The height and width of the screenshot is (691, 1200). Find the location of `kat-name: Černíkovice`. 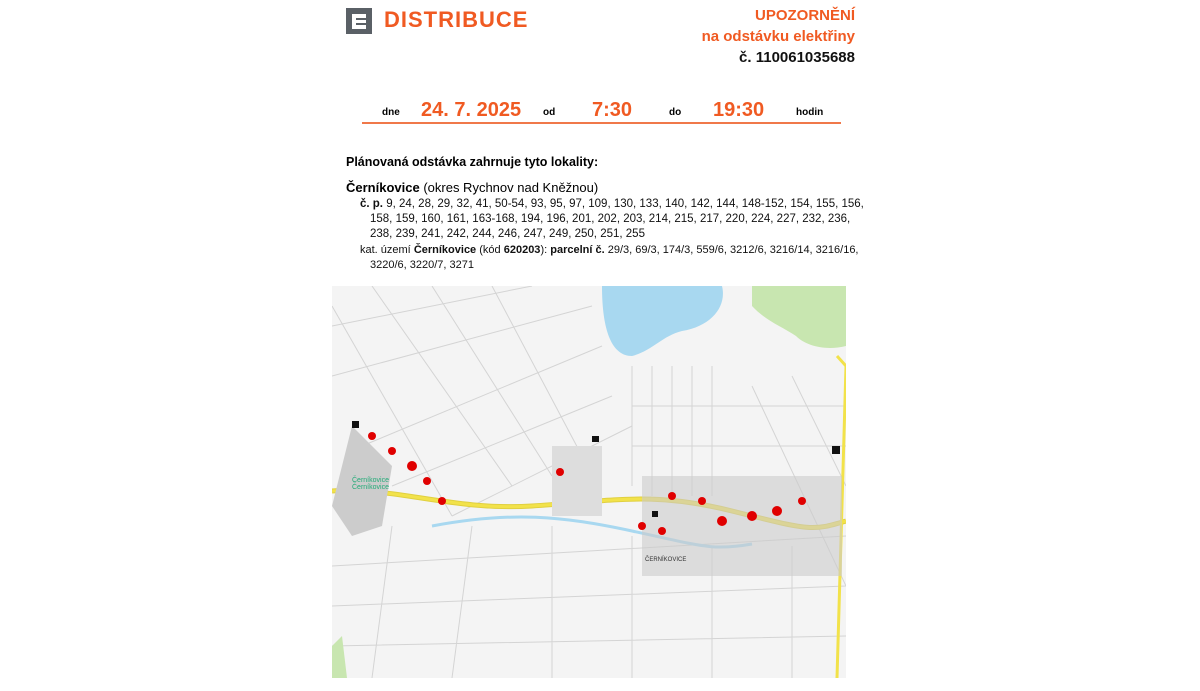

kat-name: Černíkovice is located at coordinates (445, 250).